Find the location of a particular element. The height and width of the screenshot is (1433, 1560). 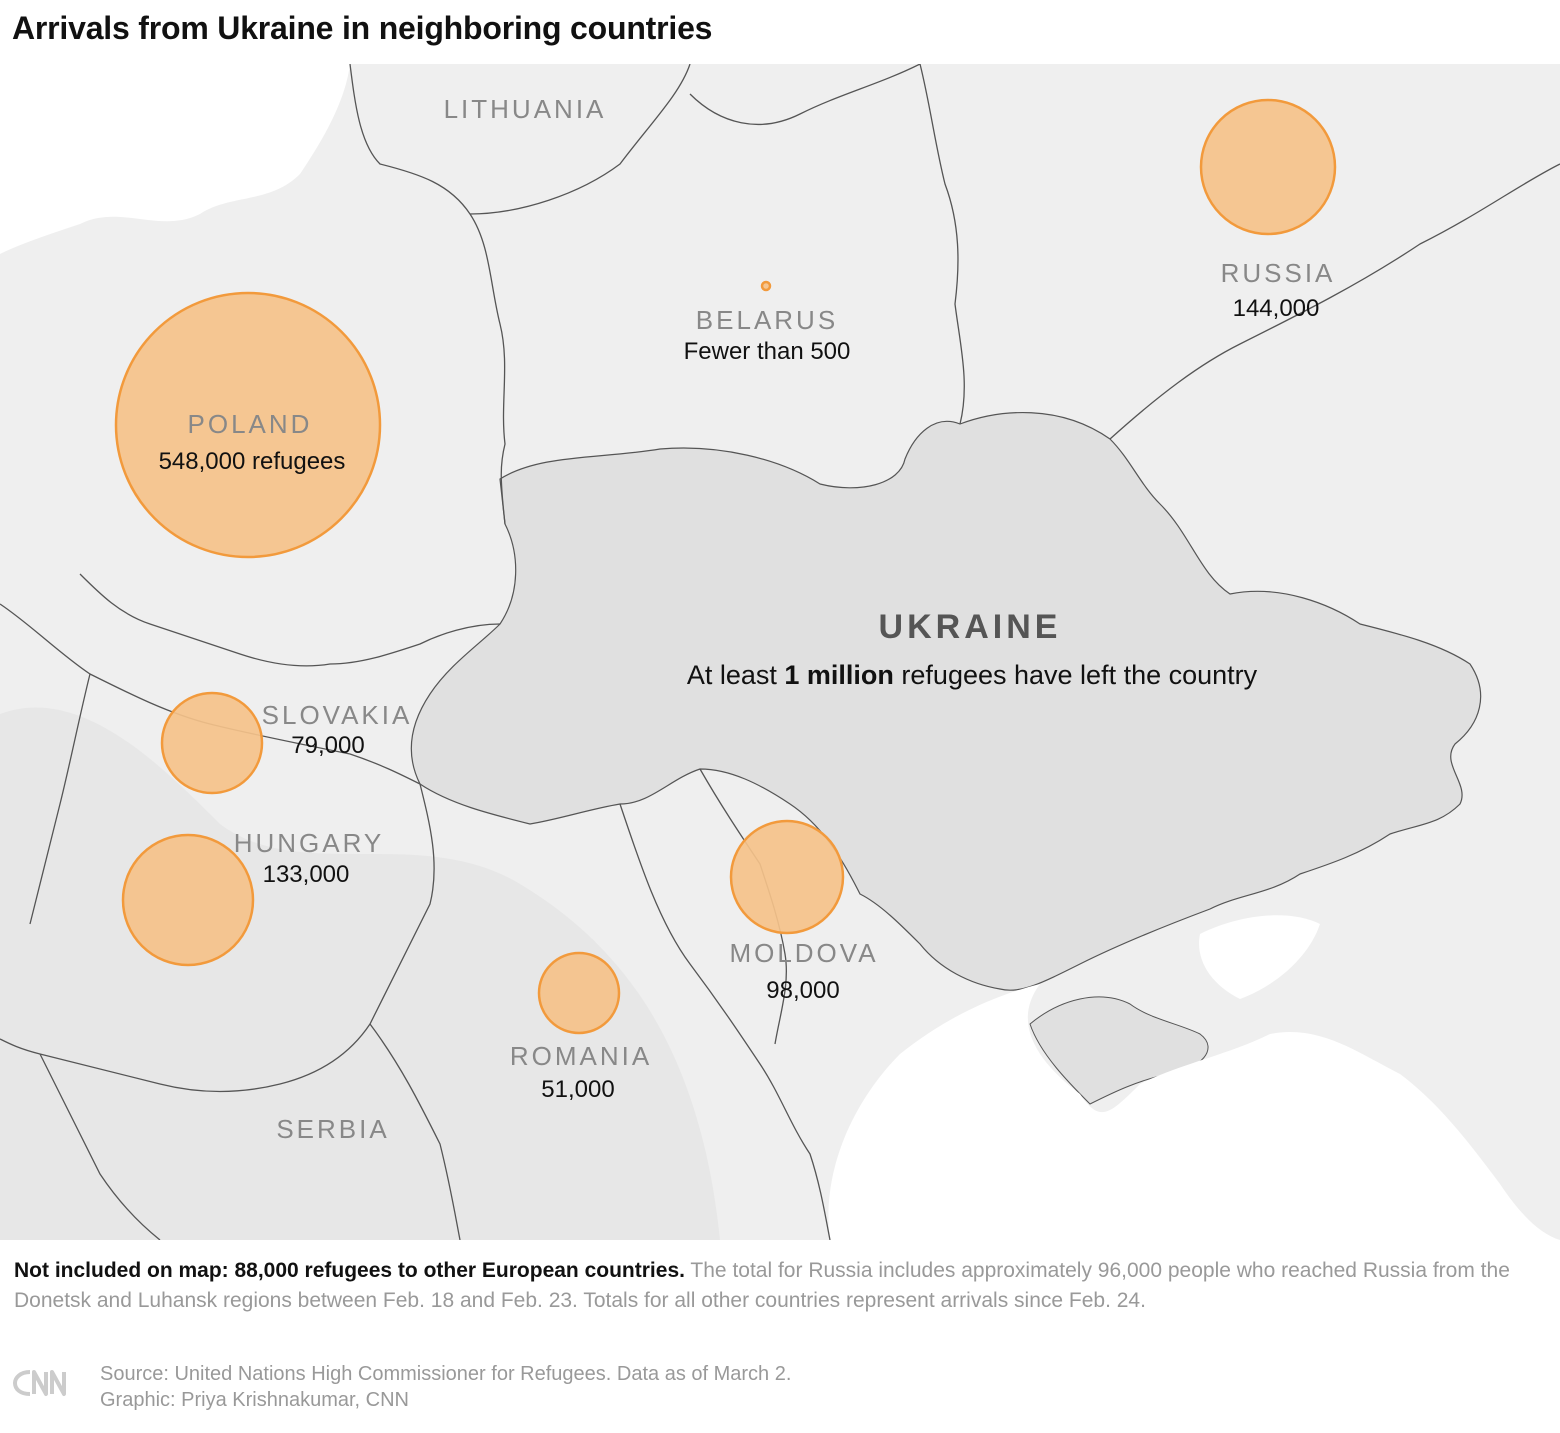

bubble-russia is located at coordinates (1268, 167).